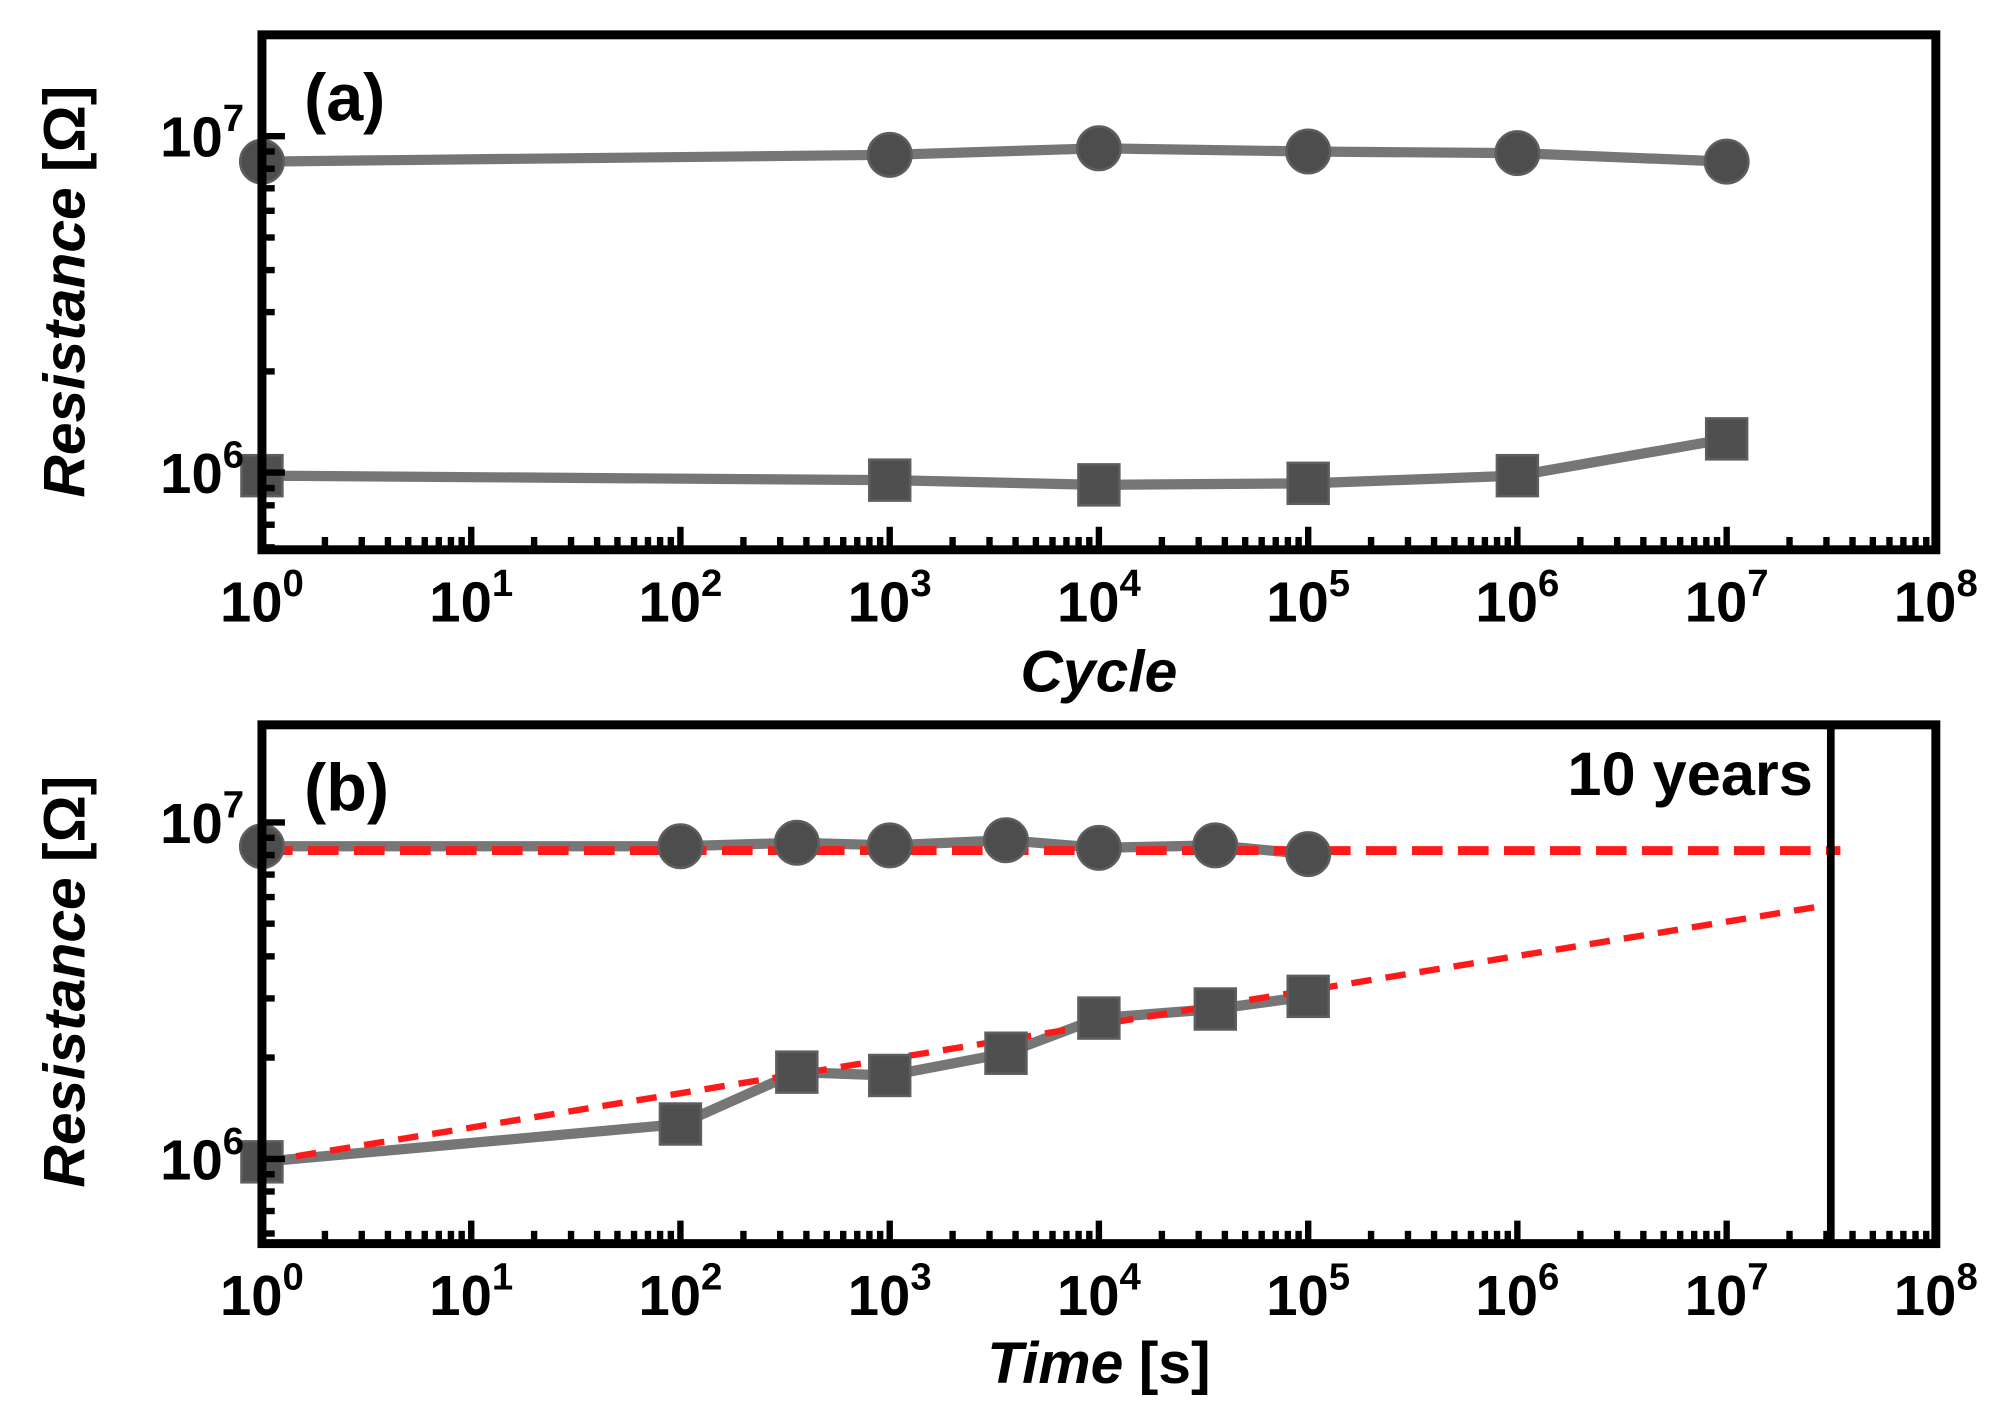  What do you see at coordinates (233, 454) in the screenshot?
I see `y-tick-label-exponent: 6` at bounding box center [233, 454].